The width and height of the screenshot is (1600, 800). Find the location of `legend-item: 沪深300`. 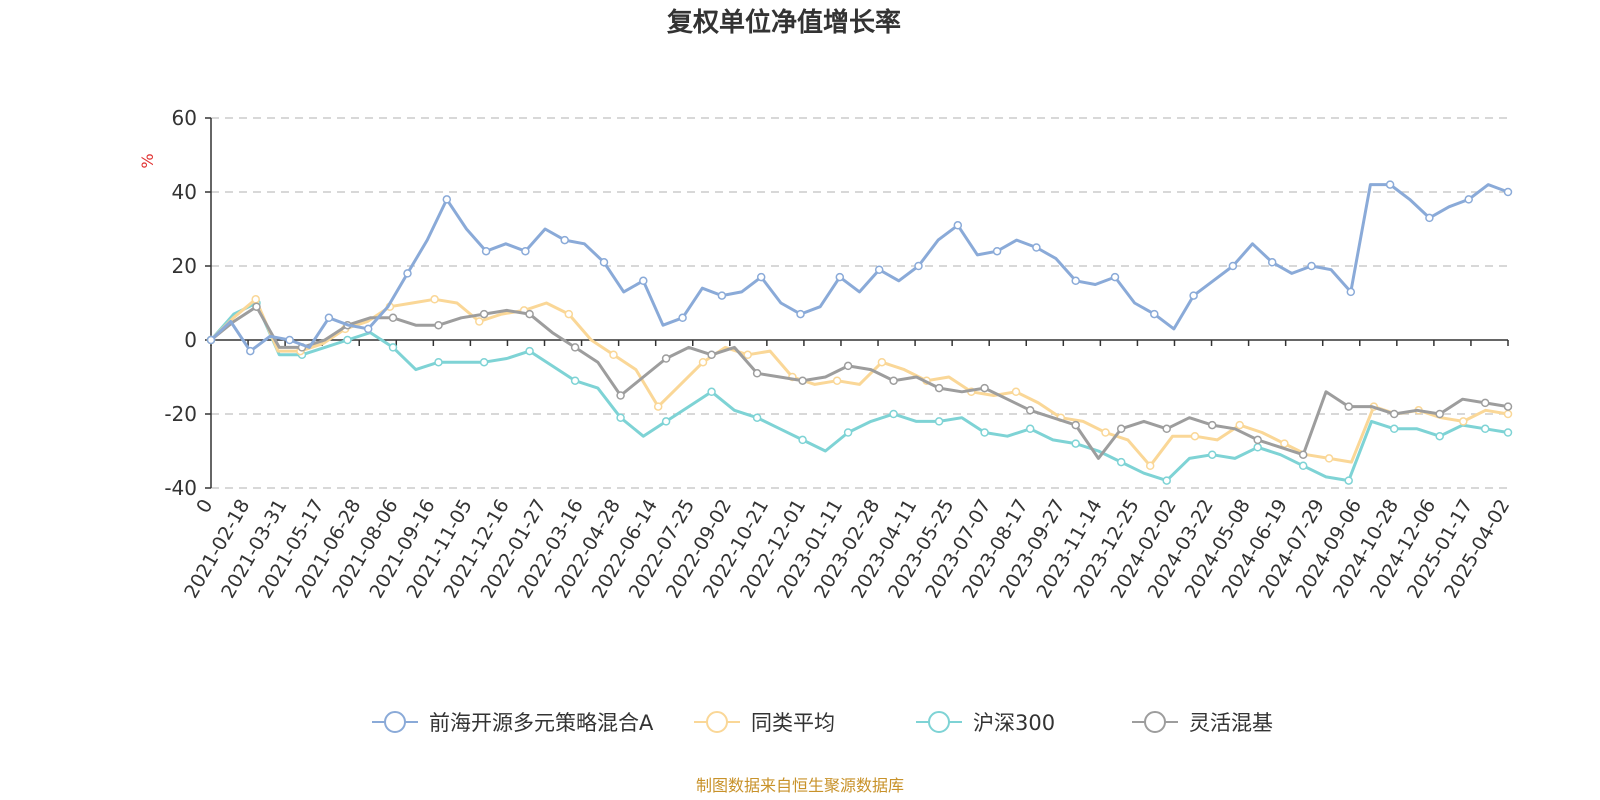

legend-item: 沪深300 is located at coordinates (985, 723).